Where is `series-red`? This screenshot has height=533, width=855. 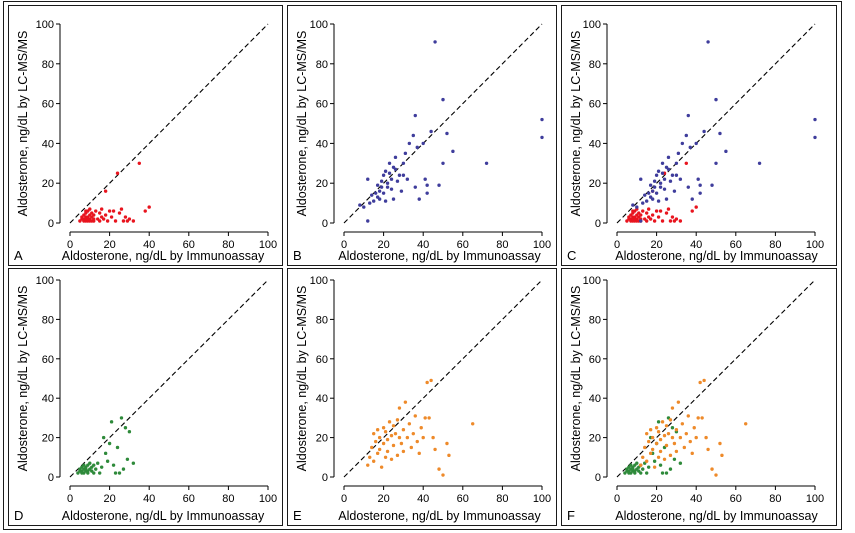 series-red is located at coordinates (661, 192).